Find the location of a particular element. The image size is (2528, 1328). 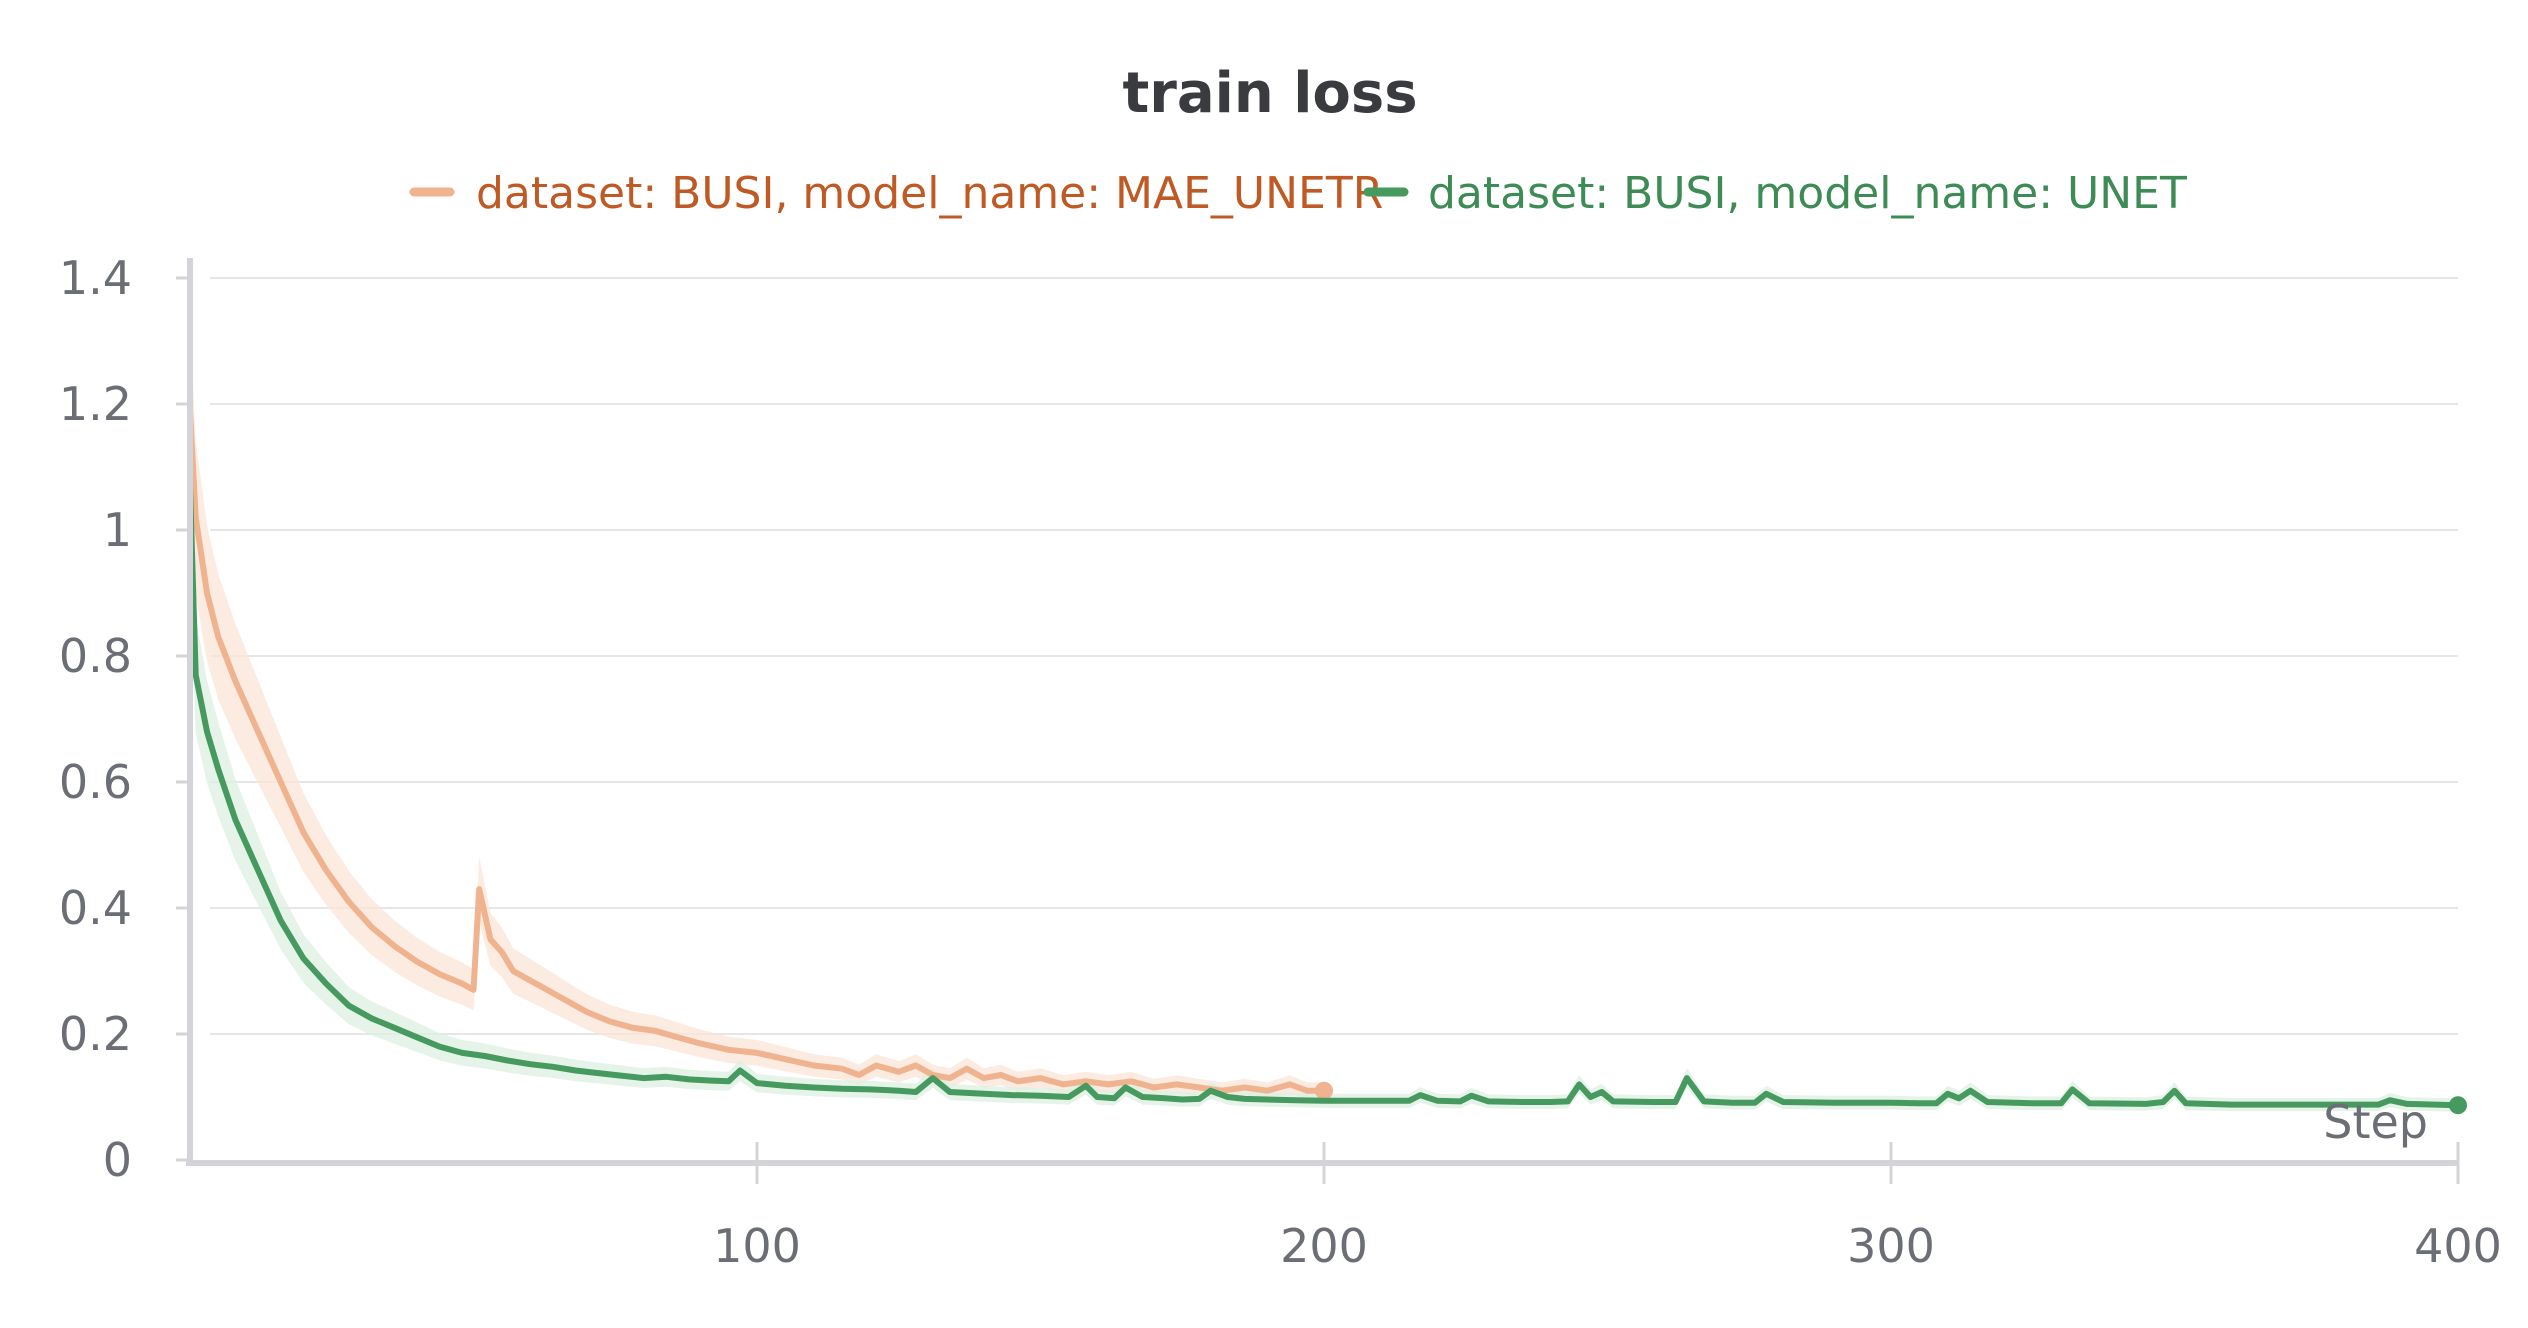

legend-item-mae-unetr: dataset: BUSI, model_name: MAE_UNETR is located at coordinates (896, 193).